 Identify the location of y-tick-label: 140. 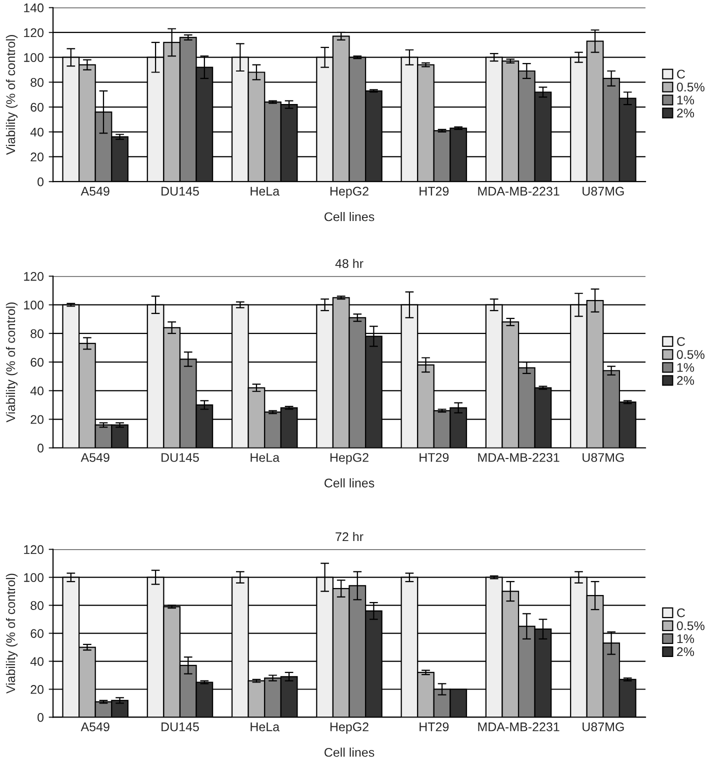
(34, 7).